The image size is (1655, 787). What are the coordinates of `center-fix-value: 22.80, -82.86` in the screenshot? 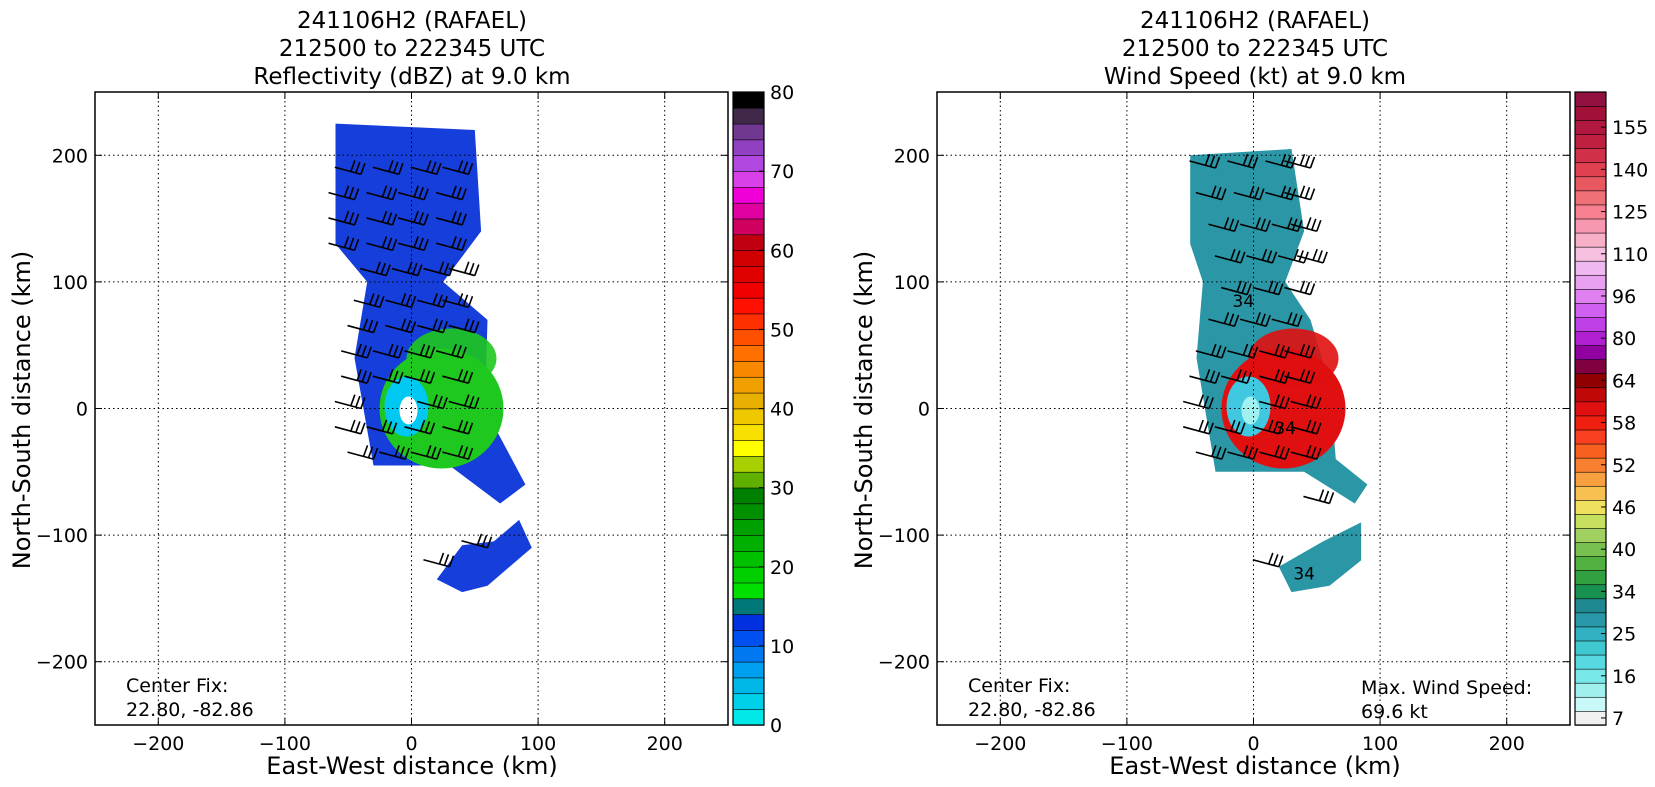 It's located at (1032, 710).